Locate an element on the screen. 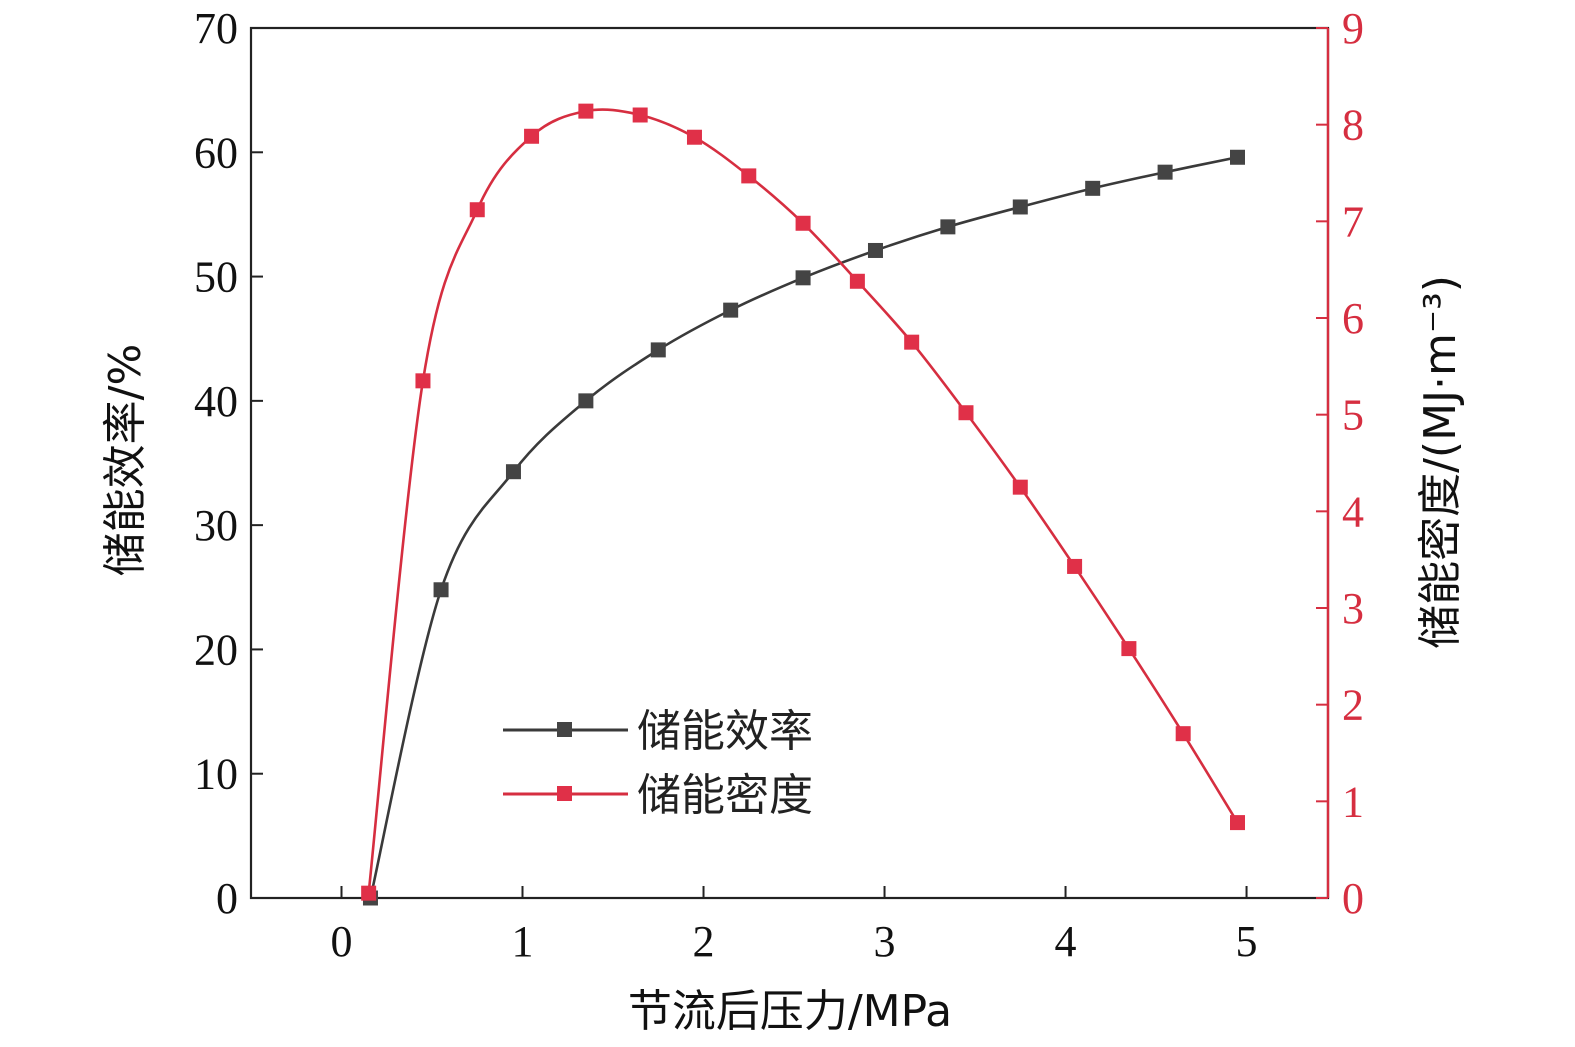 This screenshot has height=1047, width=1575. legend-efficiency-marker is located at coordinates (564, 729).